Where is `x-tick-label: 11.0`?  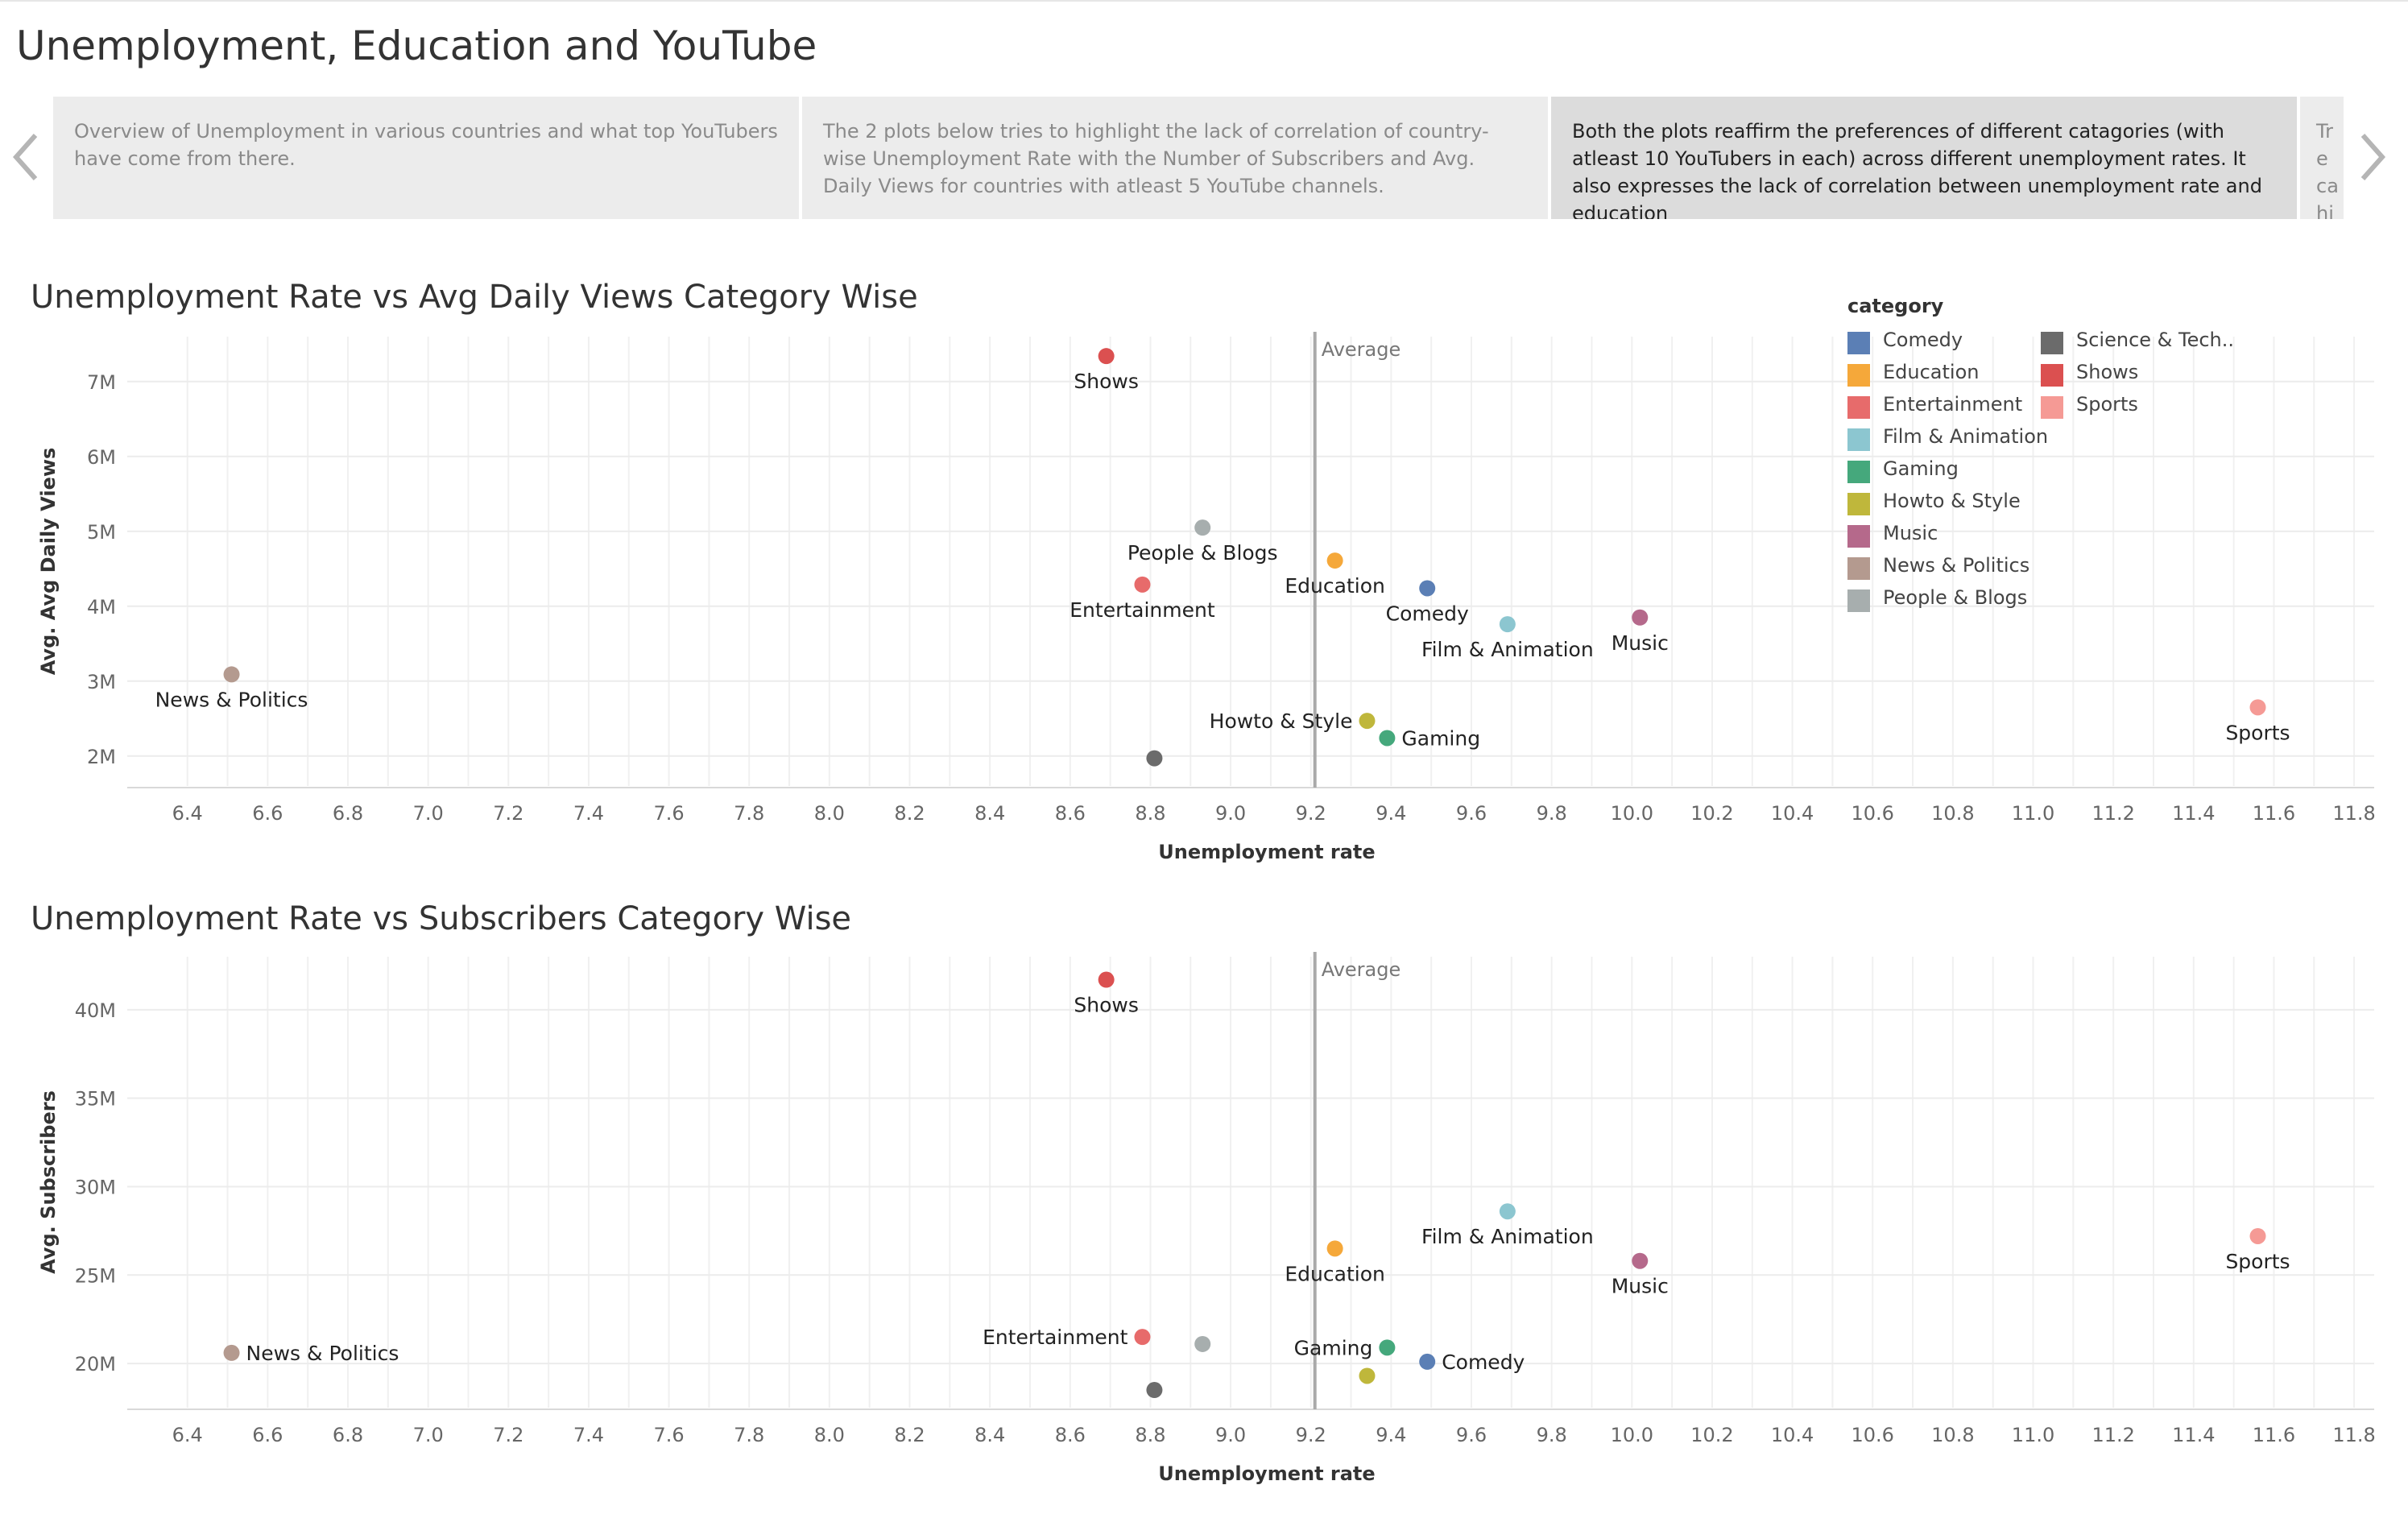
x-tick-label: 11.0 is located at coordinates (2033, 813).